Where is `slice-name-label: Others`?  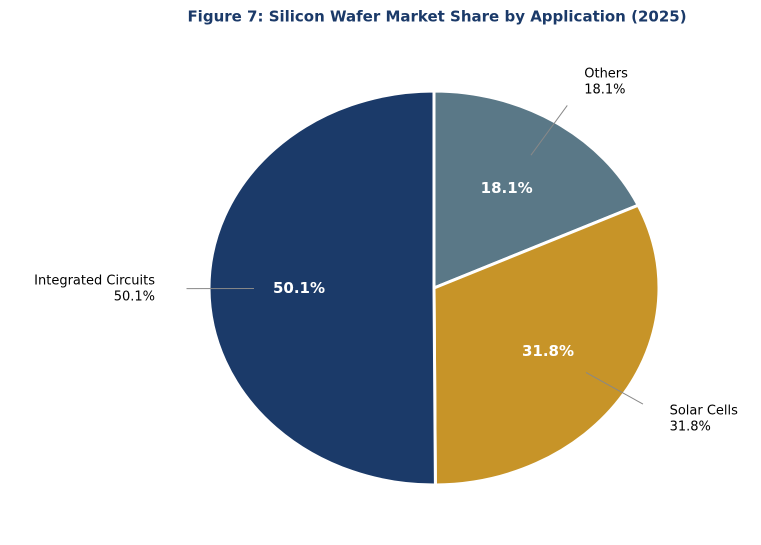
slice-name-label: Others is located at coordinates (606, 74).